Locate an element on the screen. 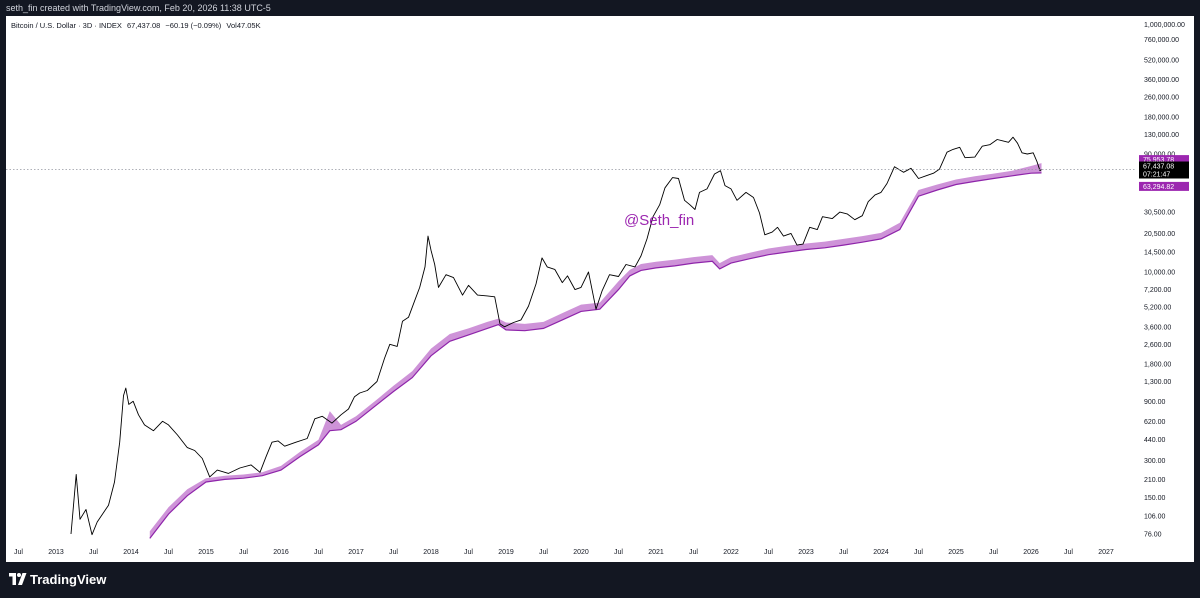 The width and height of the screenshot is (1200, 598). y-tick-label: 106.00 is located at coordinates (1155, 517).